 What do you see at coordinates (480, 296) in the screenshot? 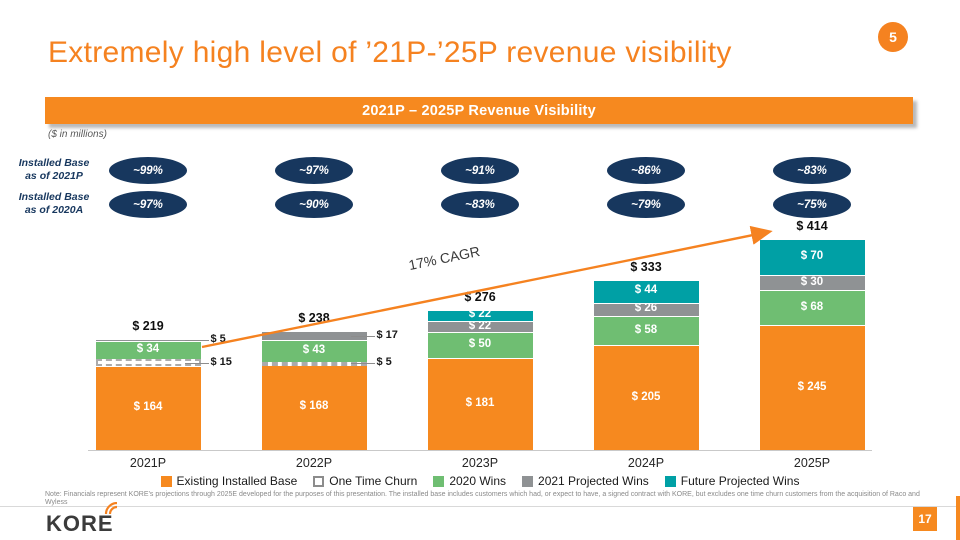
I see `bar-total-label: $ 276` at bounding box center [480, 296].